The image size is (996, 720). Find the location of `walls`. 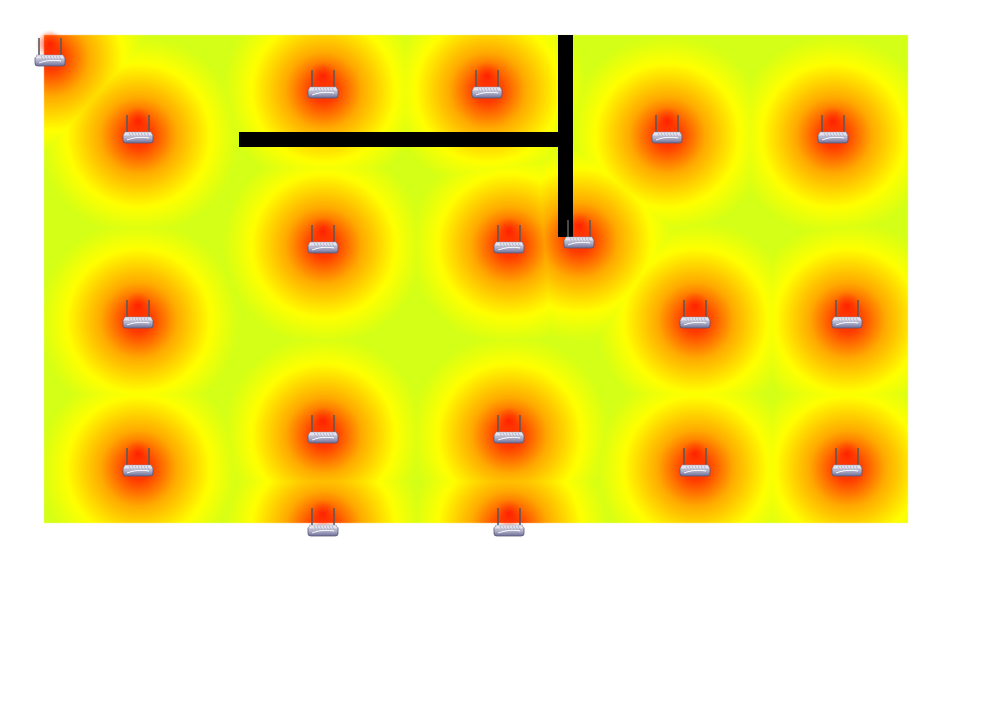

walls is located at coordinates (406, 136).